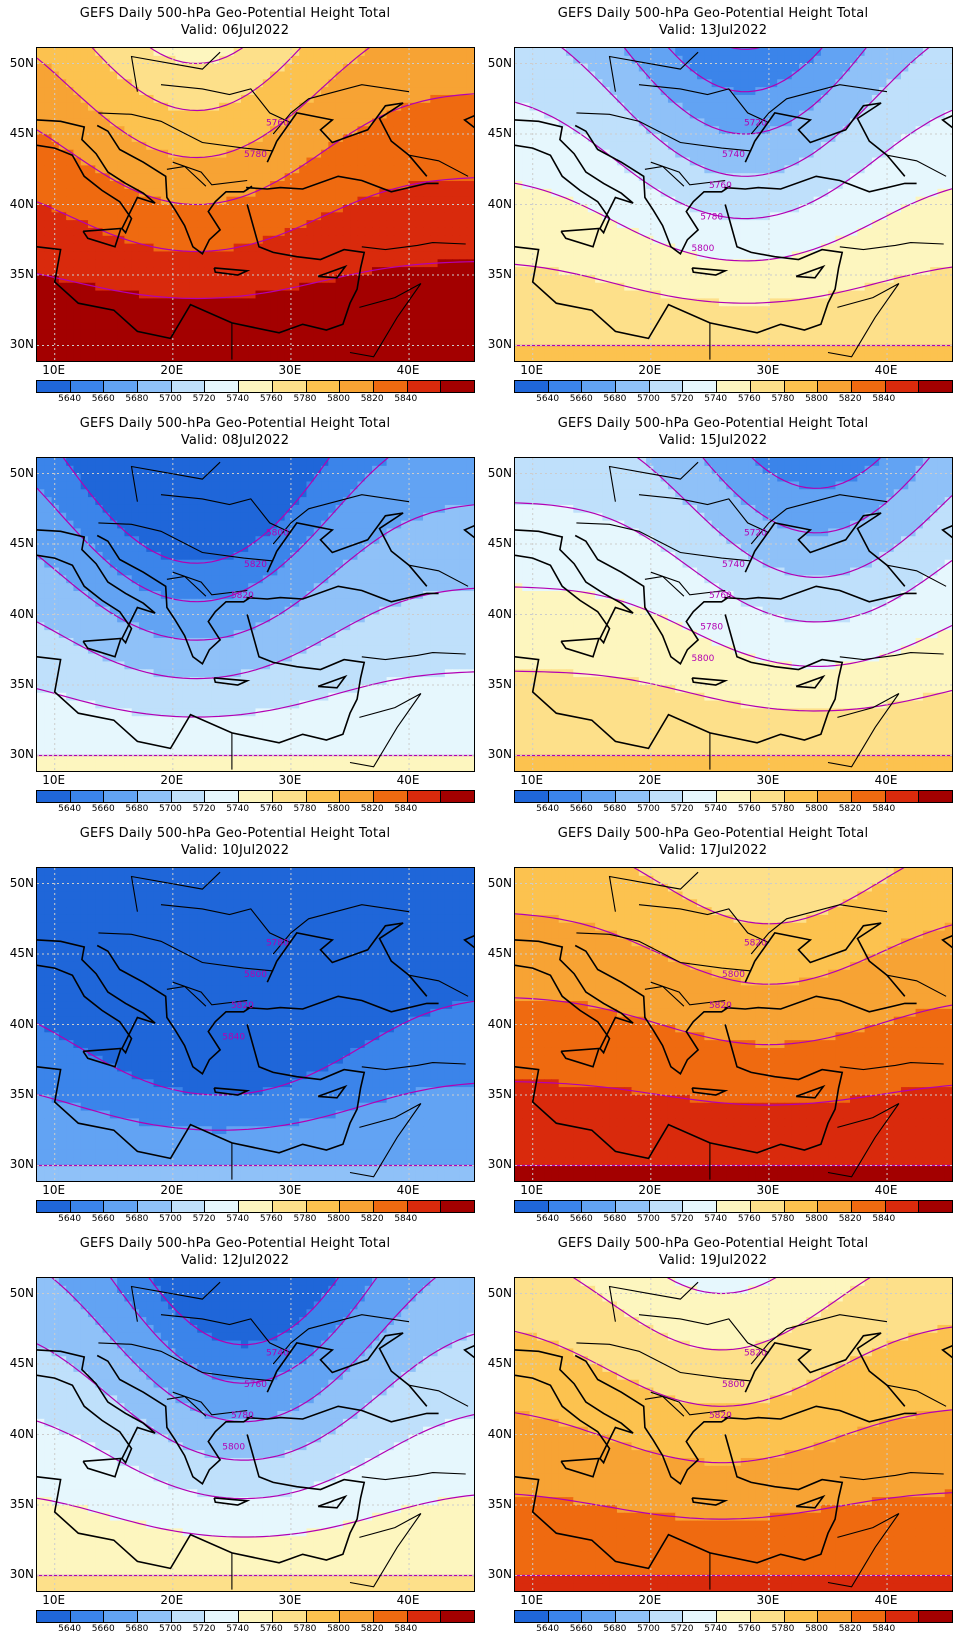 The width and height of the screenshot is (964, 1640). I want to click on colorbar-swatch, so click(356, 386).